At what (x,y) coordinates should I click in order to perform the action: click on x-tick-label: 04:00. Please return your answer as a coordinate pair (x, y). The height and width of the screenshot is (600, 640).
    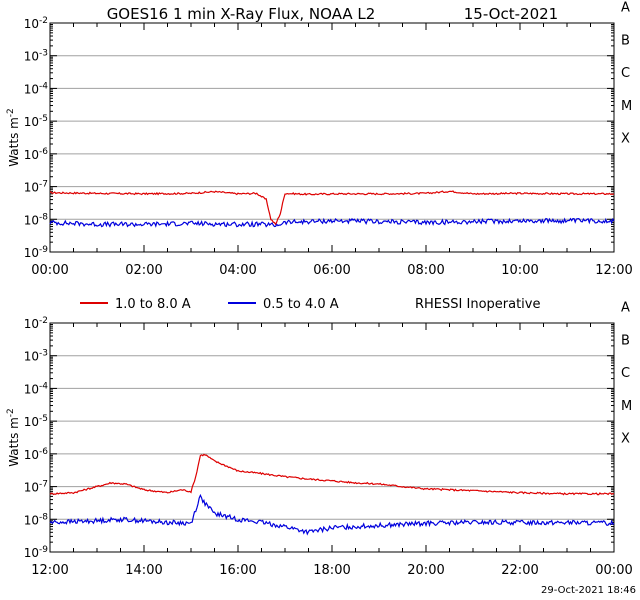
    Looking at the image, I should click on (237, 270).